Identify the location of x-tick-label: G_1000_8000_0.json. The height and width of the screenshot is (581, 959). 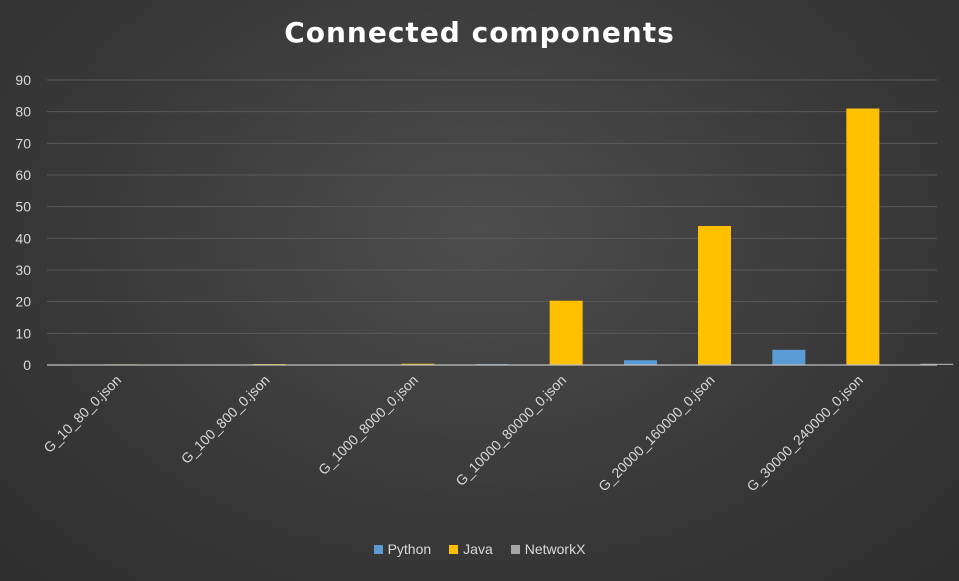
(368, 425).